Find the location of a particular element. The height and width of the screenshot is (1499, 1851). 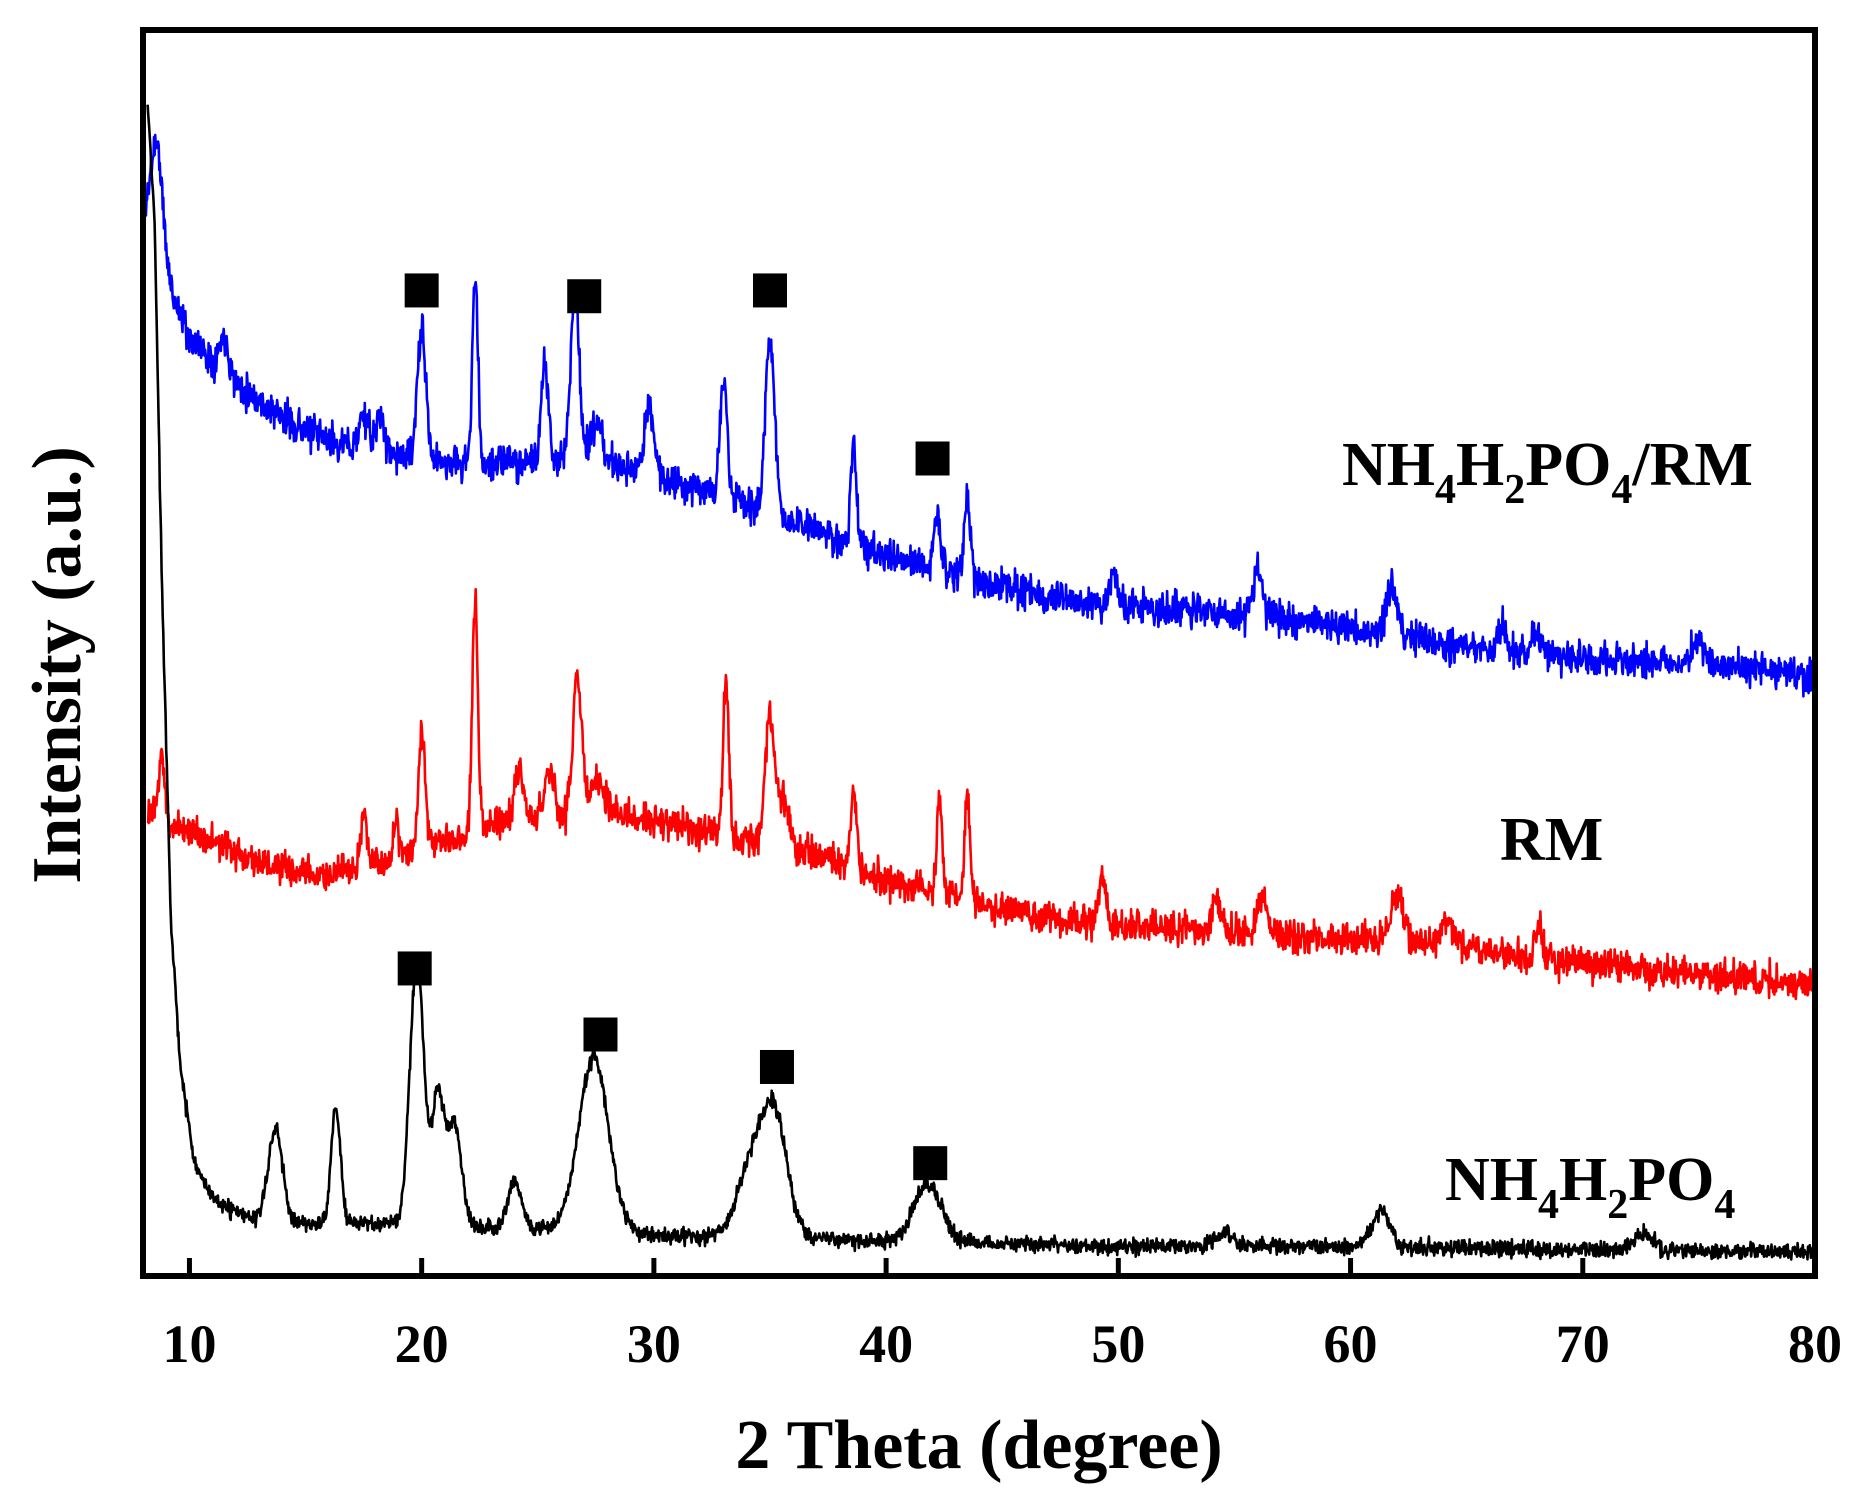

series-label-nh4h2po4-rm: NH4H2PO4/RM is located at coordinates (1547, 472).